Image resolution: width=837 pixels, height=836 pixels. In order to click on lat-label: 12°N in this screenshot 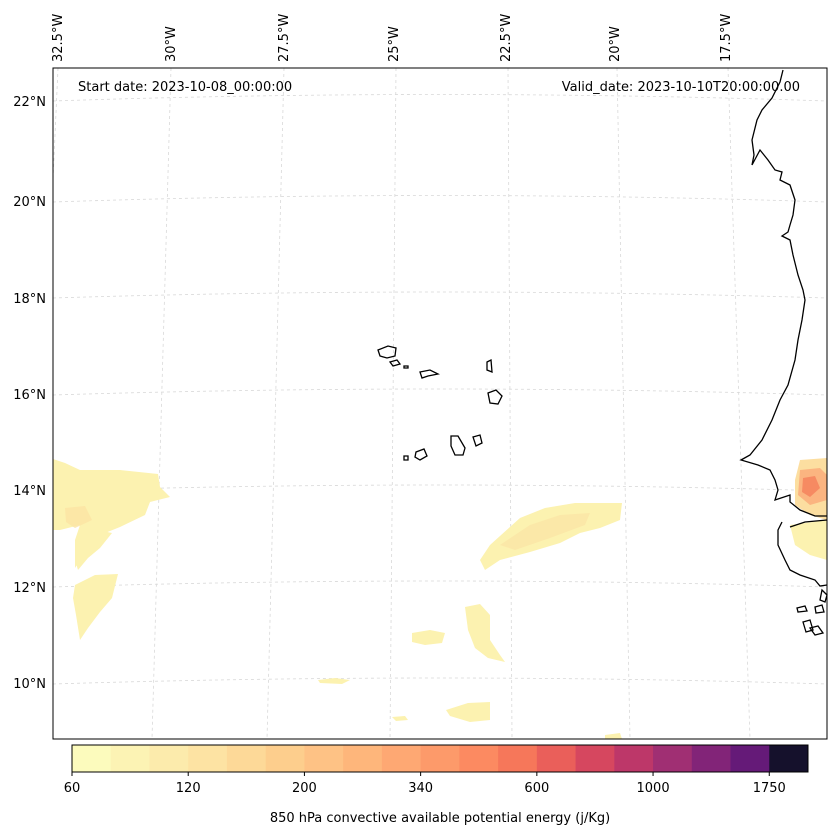, I will do `click(29, 588)`.